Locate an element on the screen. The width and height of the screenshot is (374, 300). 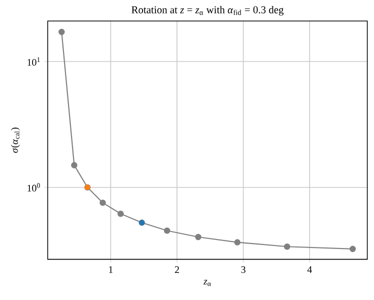
y-axis-title: σ(α$_{cal}$) is located at coordinates (15, 140).